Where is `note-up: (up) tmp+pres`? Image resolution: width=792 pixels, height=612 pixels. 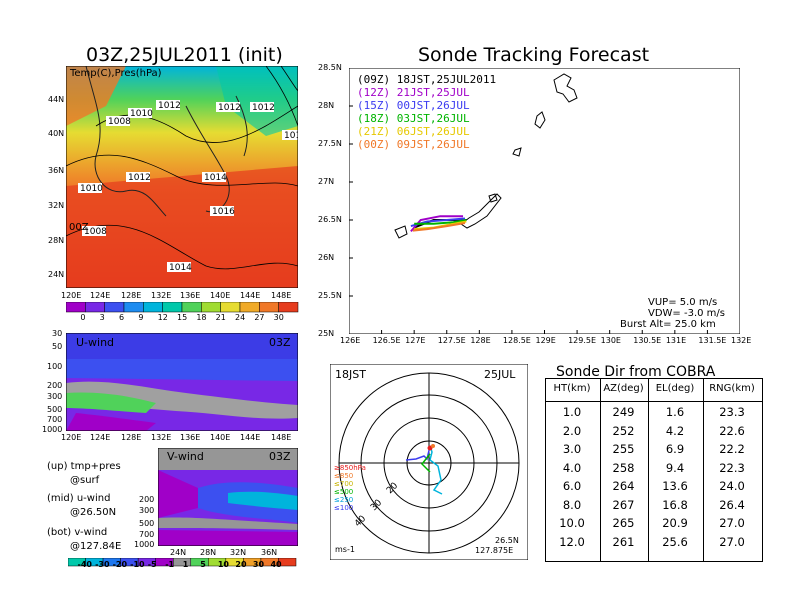
note-up: (up) tmp+pres is located at coordinates (84, 466).